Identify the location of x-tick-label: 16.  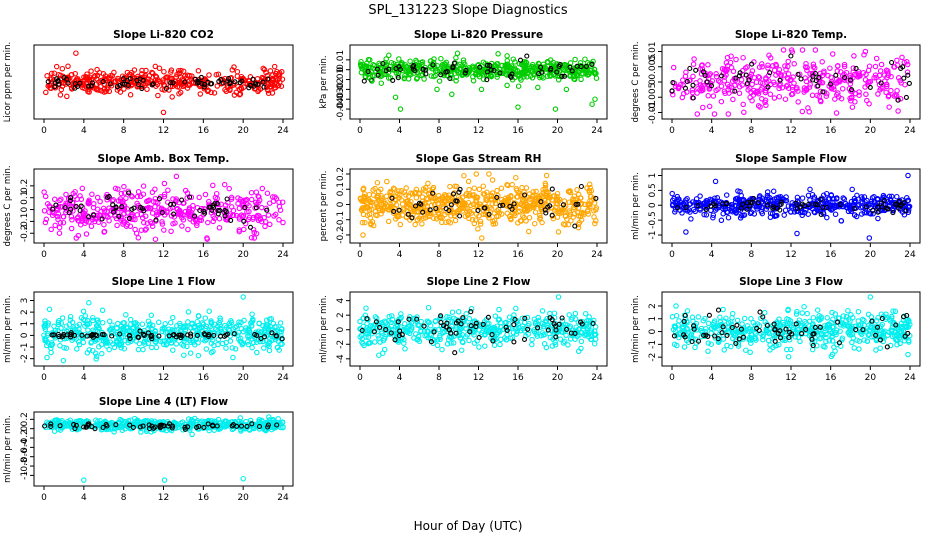
(831, 131).